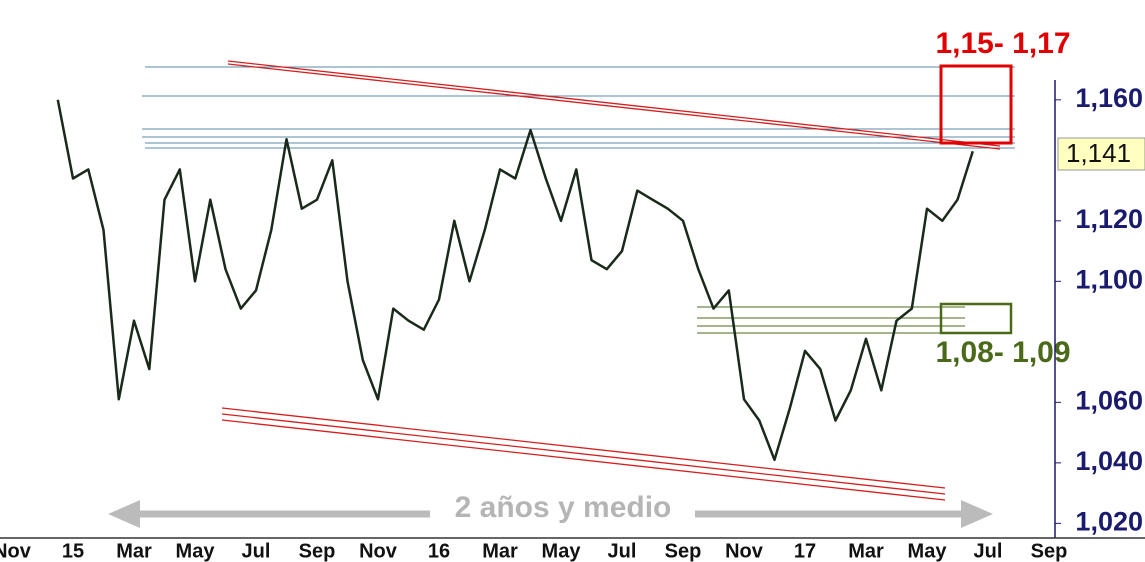 Image resolution: width=1145 pixels, height=562 pixels. Describe the element at coordinates (1109, 400) in the screenshot. I see `y-tick-label: 1,060` at that location.